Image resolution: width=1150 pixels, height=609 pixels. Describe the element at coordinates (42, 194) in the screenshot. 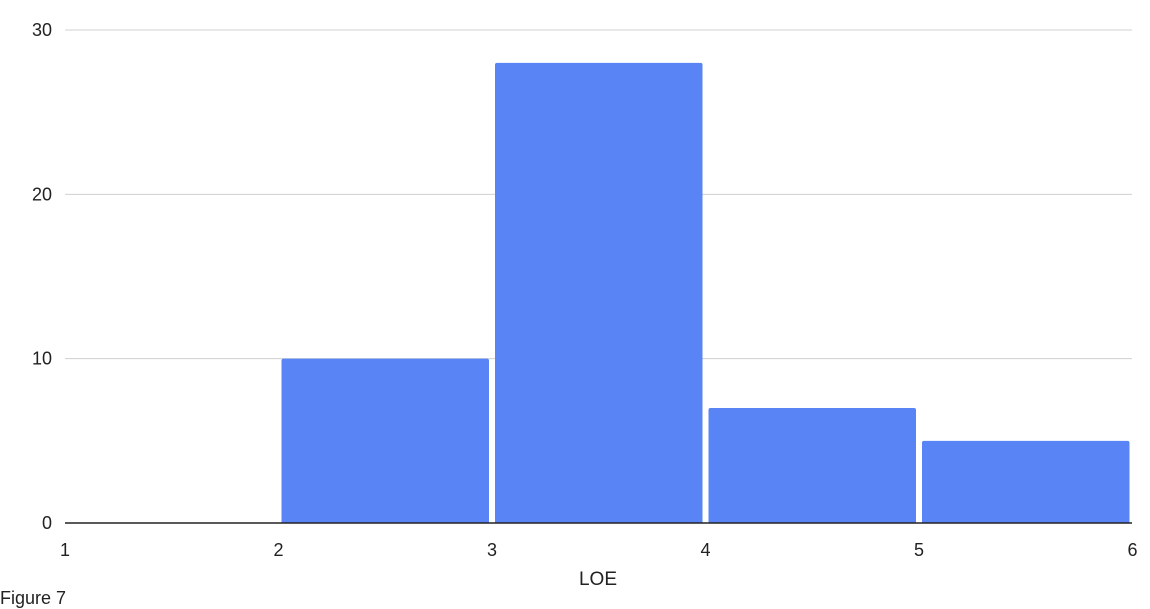

I see `y-tick-label-20: 20` at that location.